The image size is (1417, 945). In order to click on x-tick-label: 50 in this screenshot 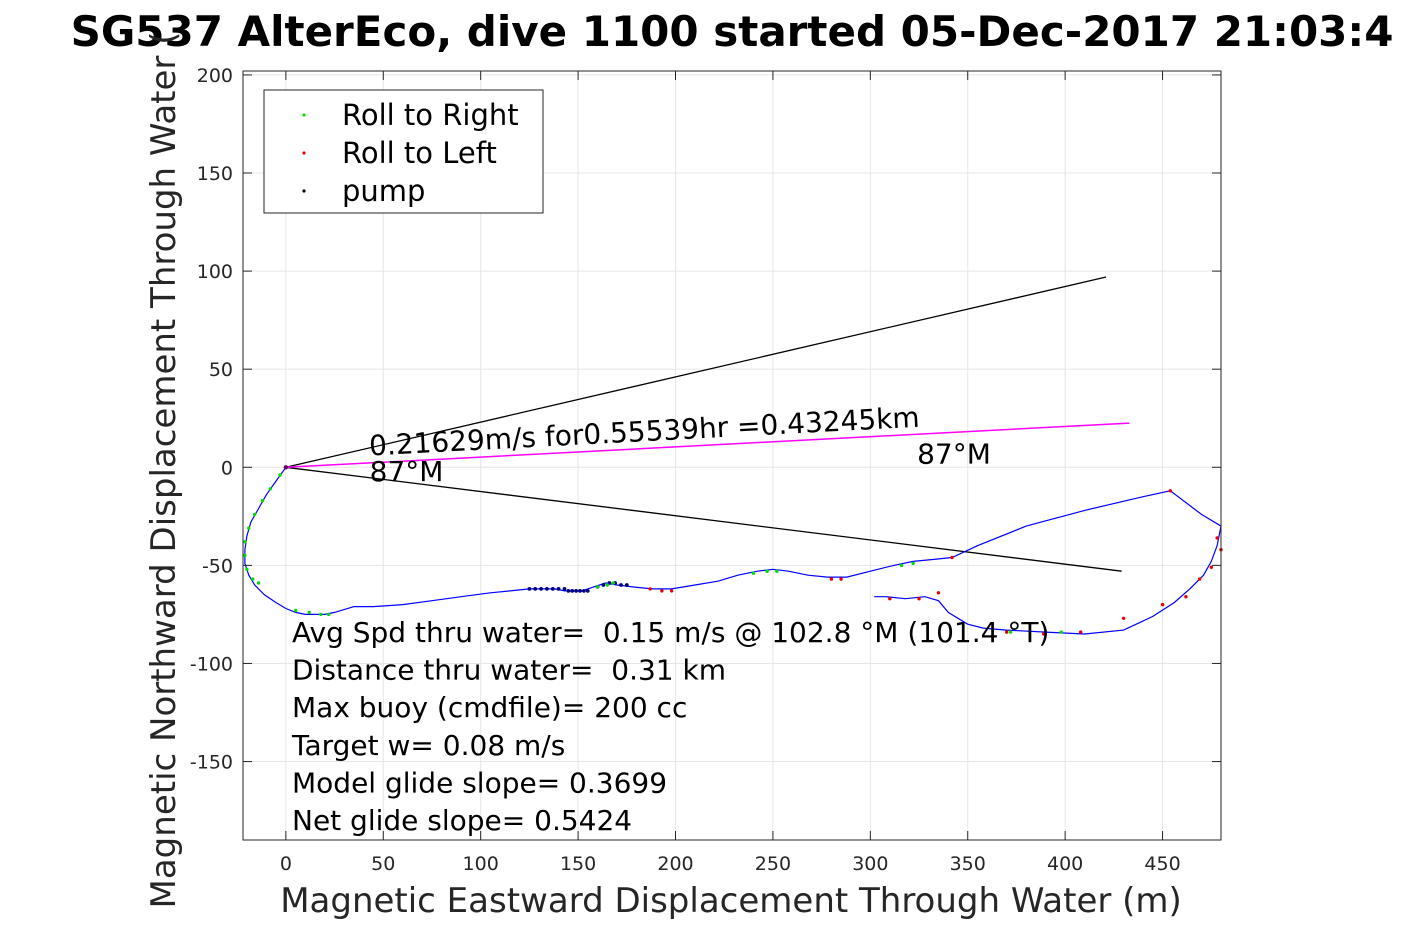, I will do `click(383, 864)`.